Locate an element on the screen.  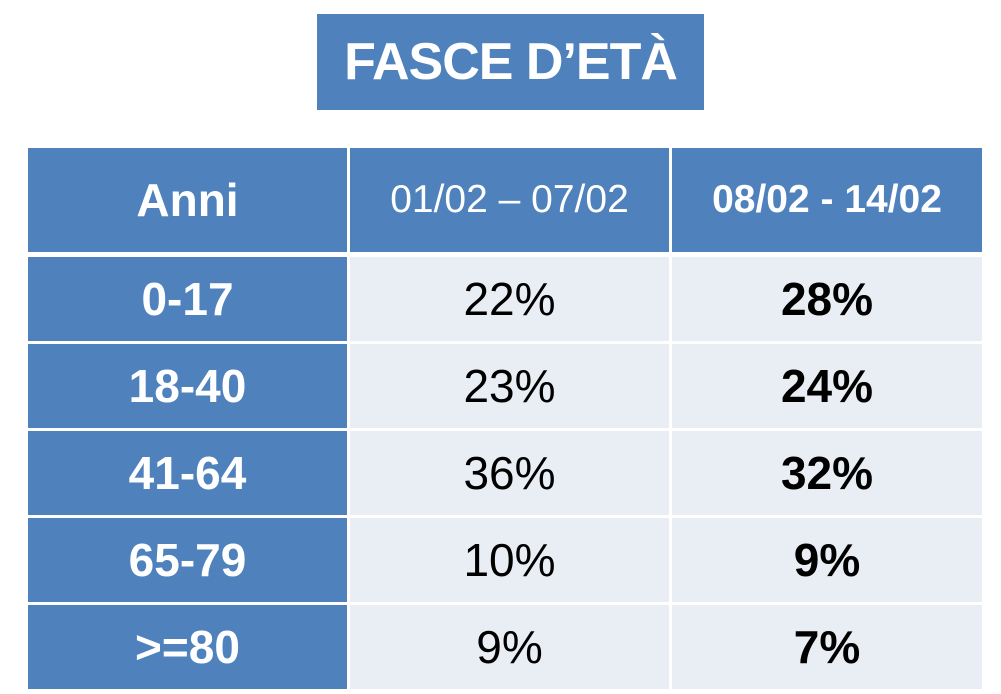
header-week-2: 08/02 - 14/02 is located at coordinates (827, 200).